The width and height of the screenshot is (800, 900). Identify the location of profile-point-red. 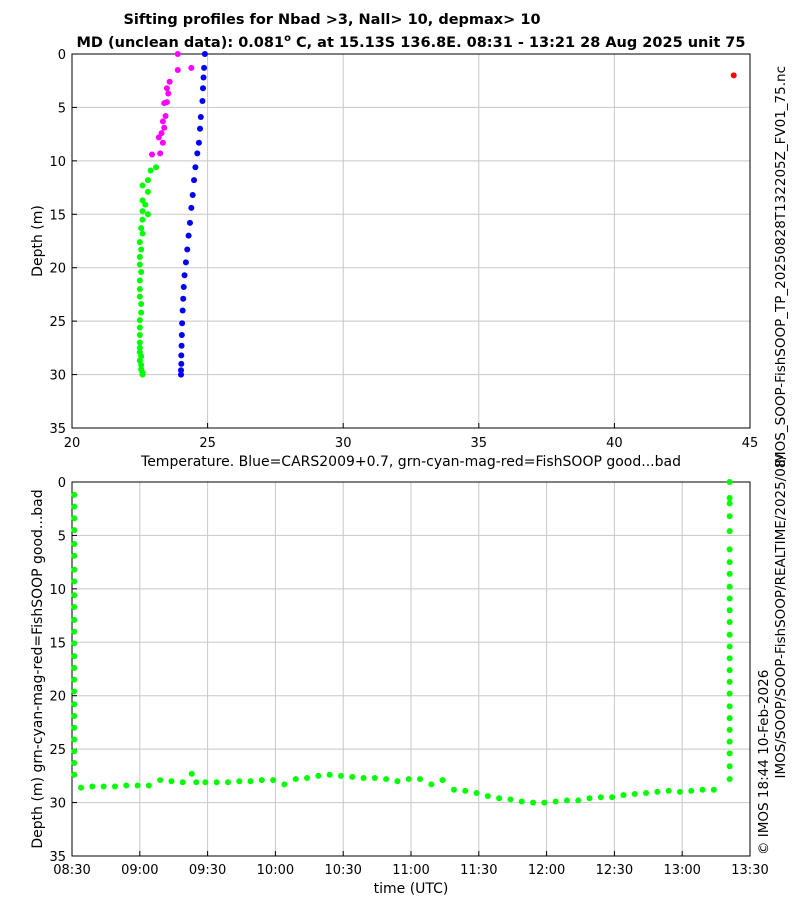
(733, 75).